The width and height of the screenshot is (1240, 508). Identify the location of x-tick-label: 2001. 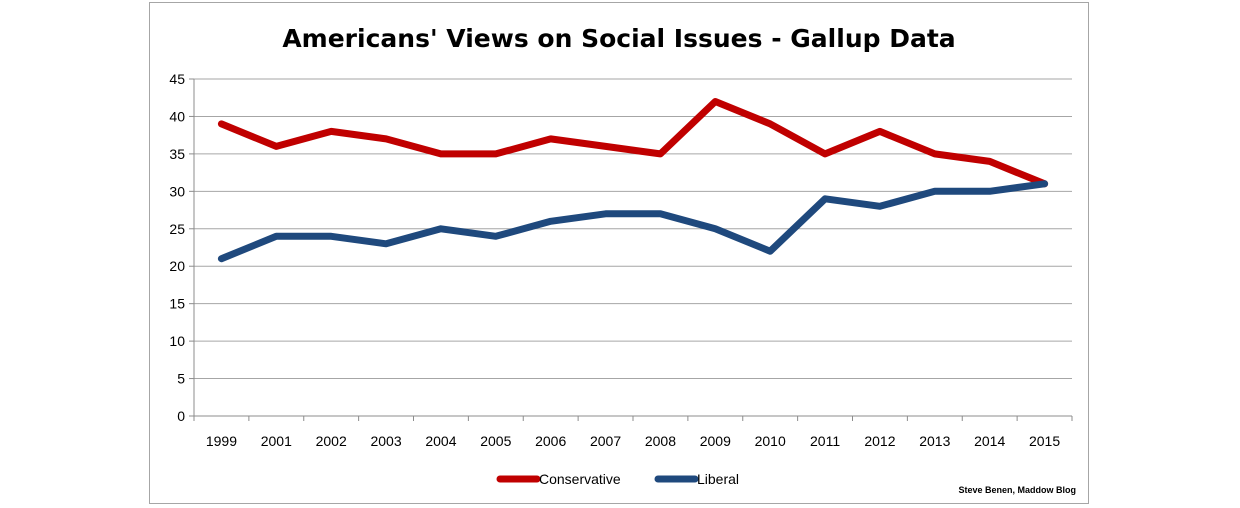
(276, 441).